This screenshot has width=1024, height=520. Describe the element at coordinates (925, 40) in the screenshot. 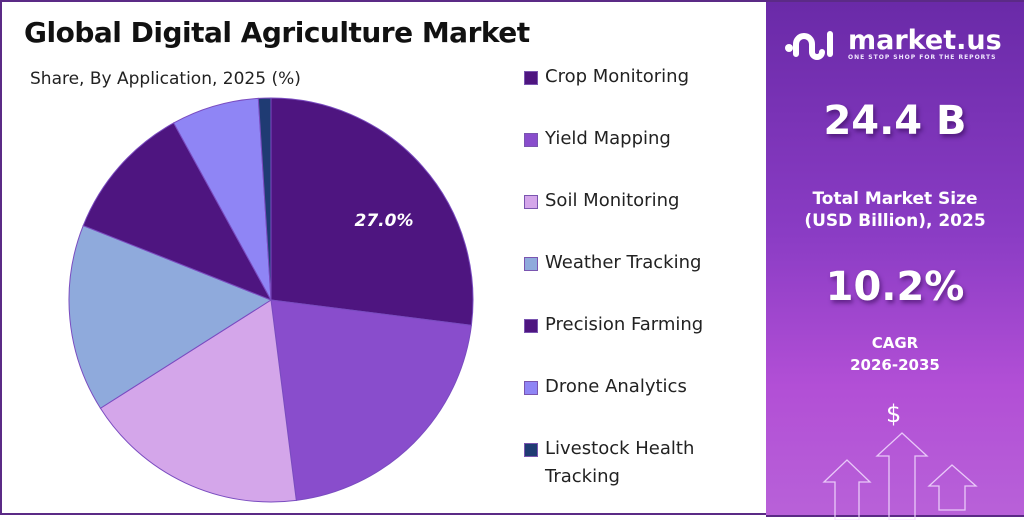

I see `brand-name: market.us` at that location.